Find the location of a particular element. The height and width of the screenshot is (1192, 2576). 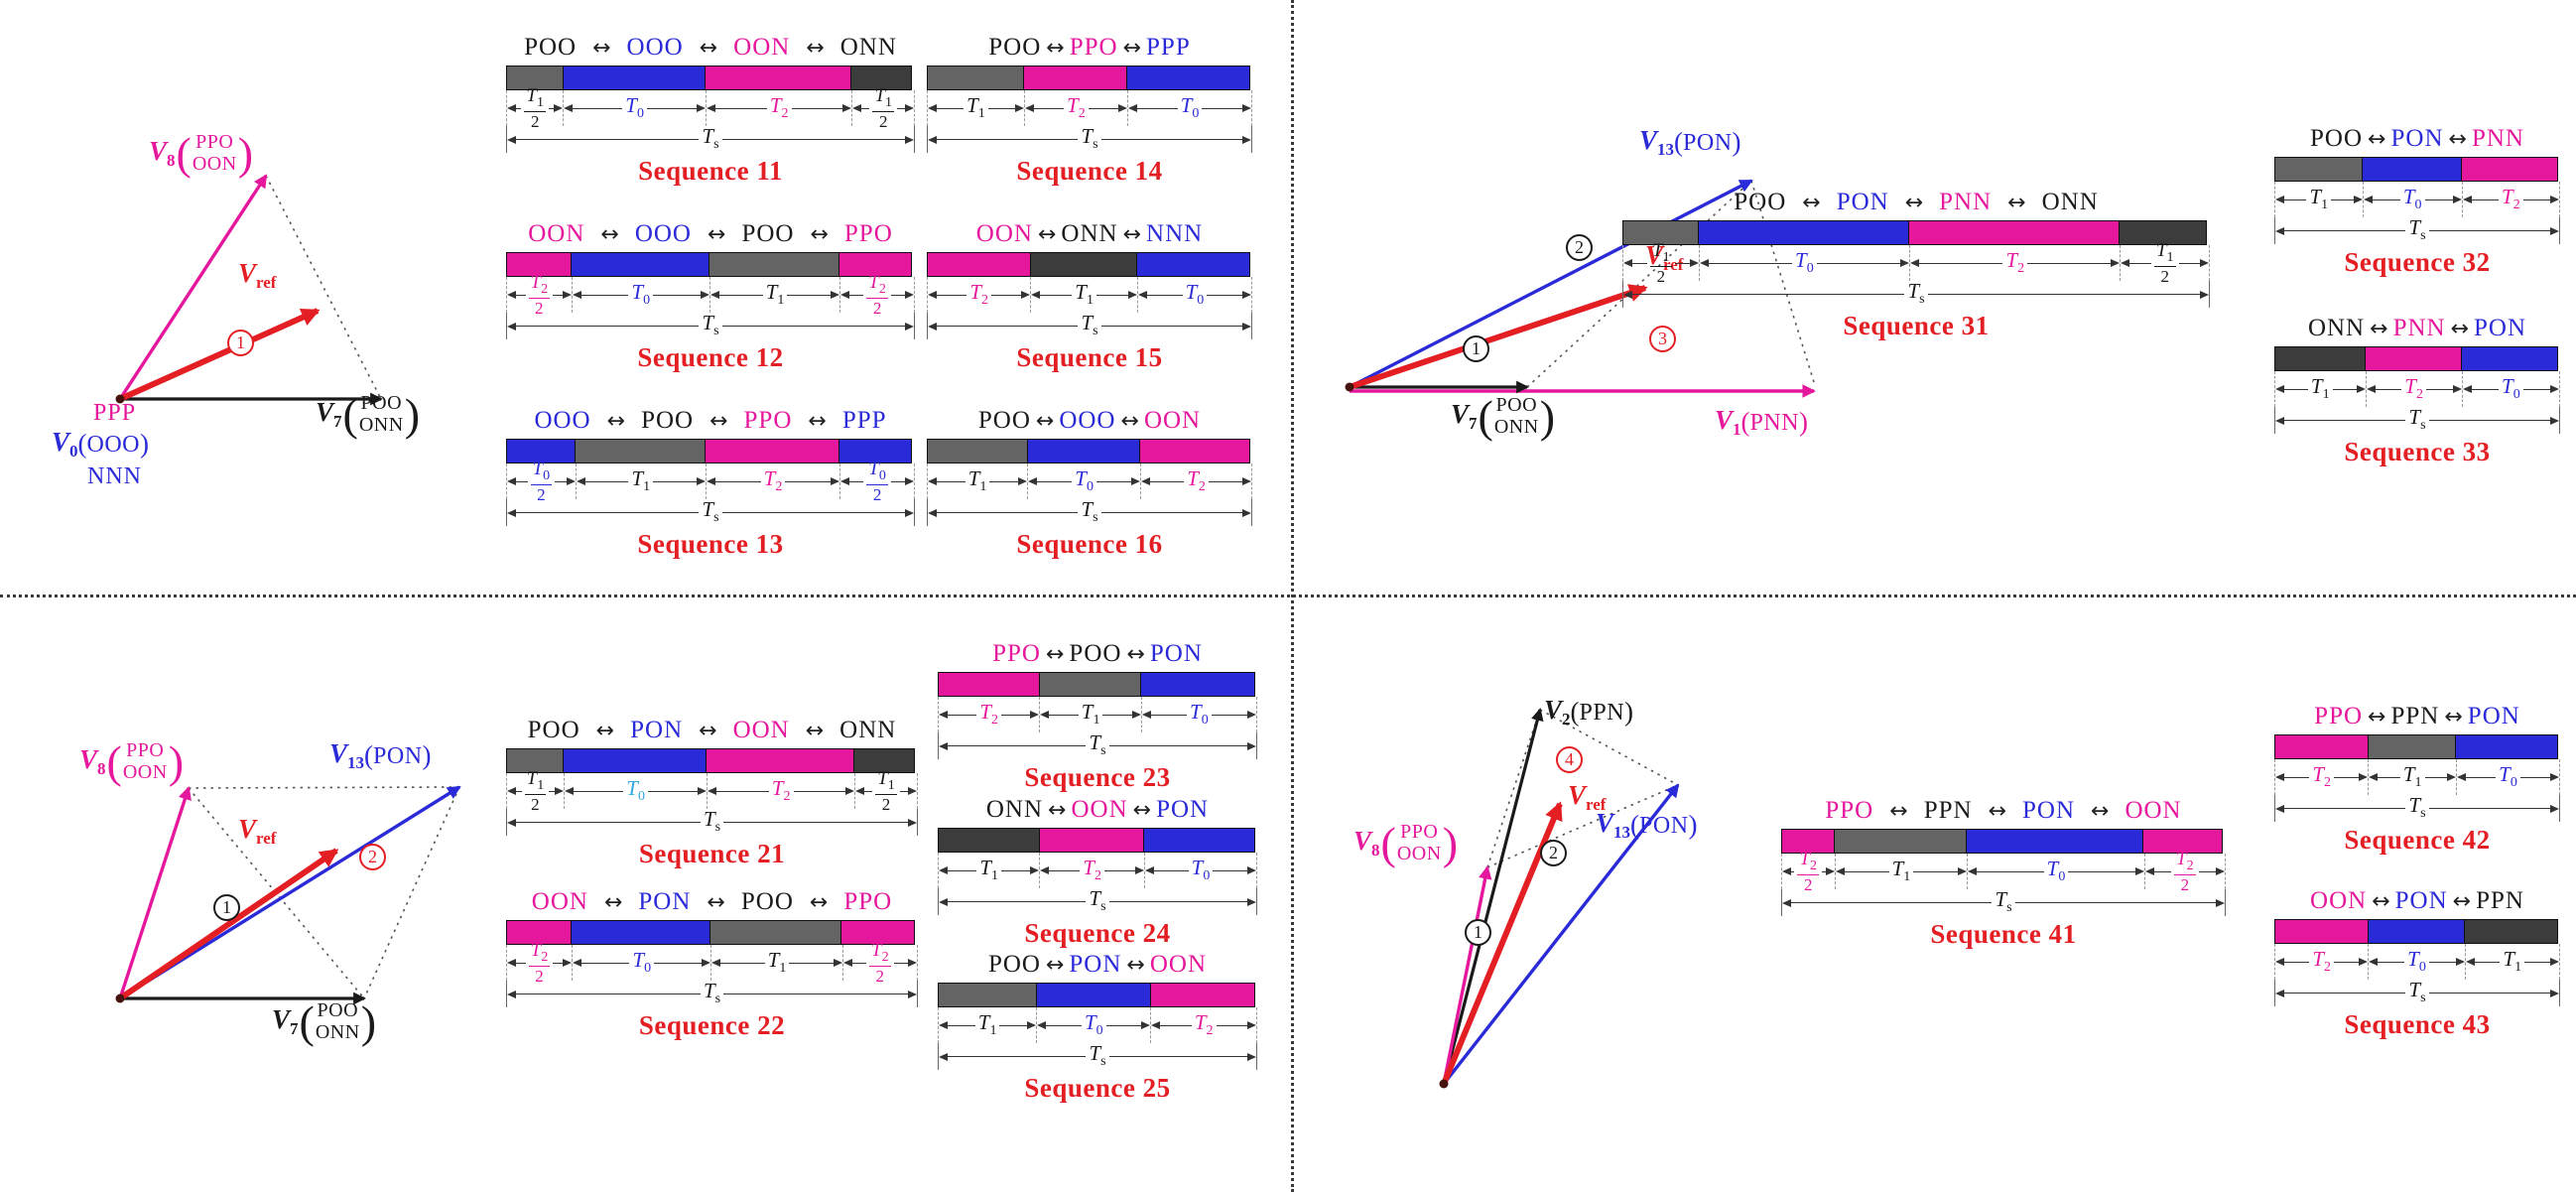

v7-vector-label: V7(POO ONN) is located at coordinates (369, 415).